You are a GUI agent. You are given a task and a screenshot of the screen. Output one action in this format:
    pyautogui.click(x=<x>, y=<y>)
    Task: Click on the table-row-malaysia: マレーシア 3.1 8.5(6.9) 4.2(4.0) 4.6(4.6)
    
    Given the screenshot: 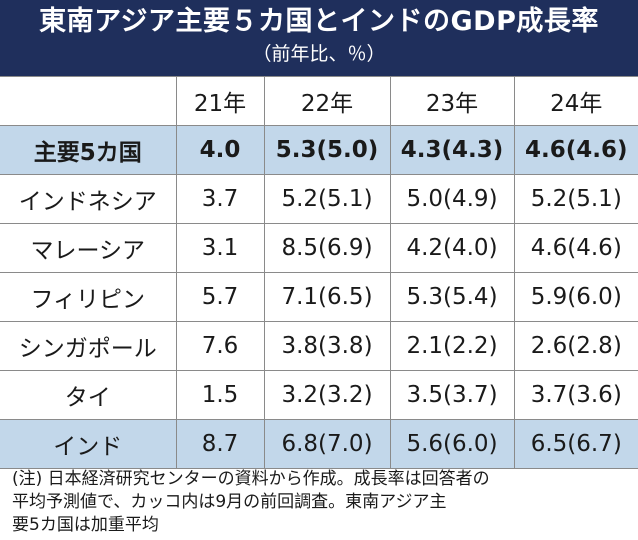 What is the action you would take?
    pyautogui.click(x=319, y=248)
    